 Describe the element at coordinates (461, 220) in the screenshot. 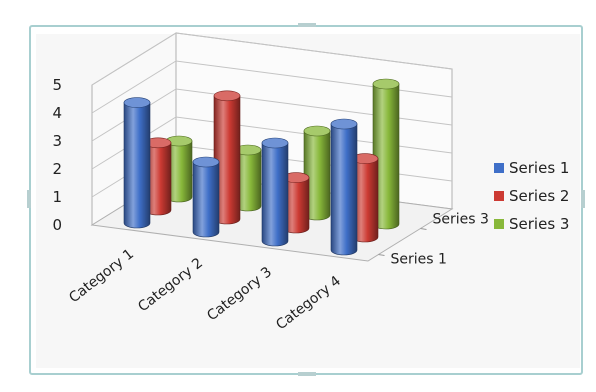

I see `depth-axis-label: Series 3` at that location.